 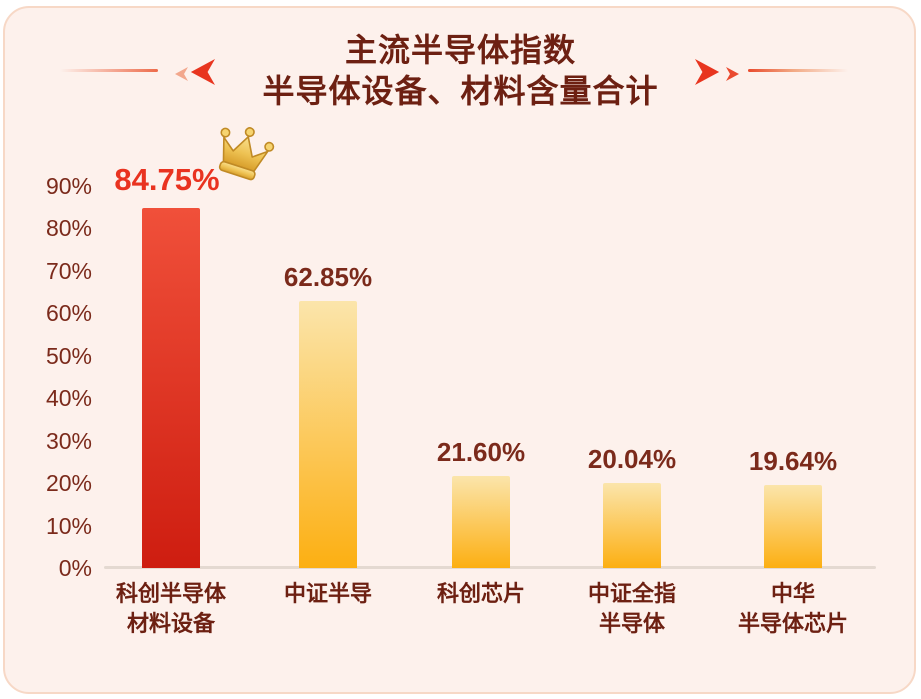 What do you see at coordinates (792, 593) in the screenshot?
I see `category-label-line: 中华` at bounding box center [792, 593].